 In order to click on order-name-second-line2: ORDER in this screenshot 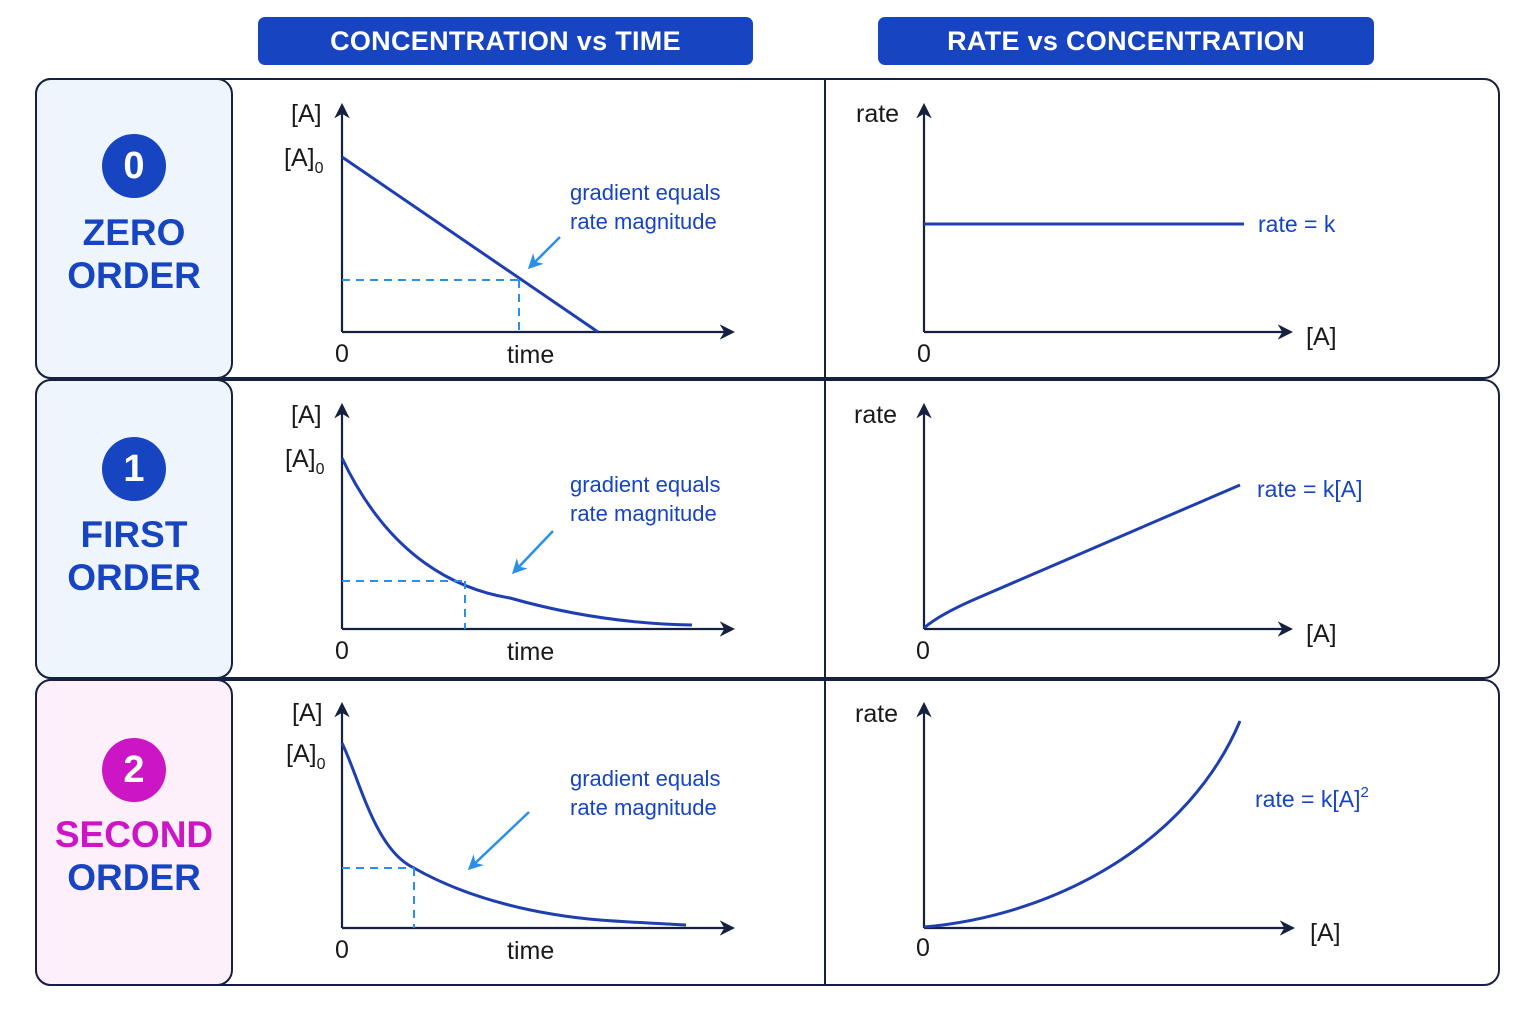, I will do `click(134, 877)`.